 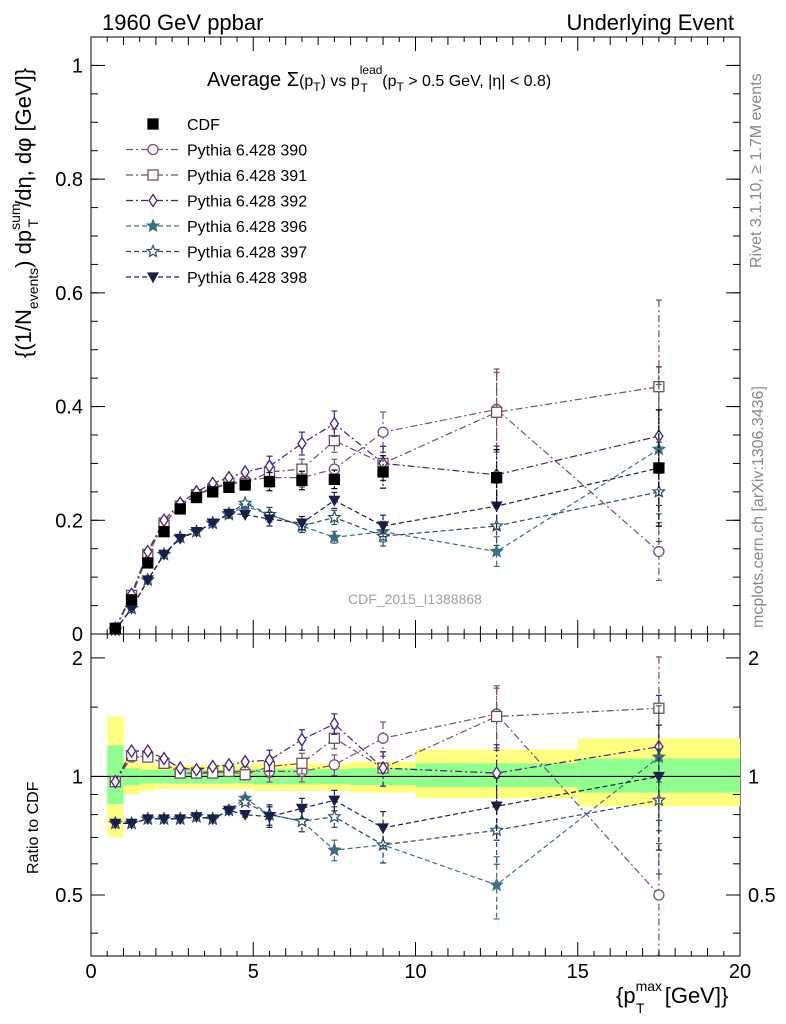 What do you see at coordinates (293, 80) in the screenshot?
I see `title-sigma: Σ` at bounding box center [293, 80].